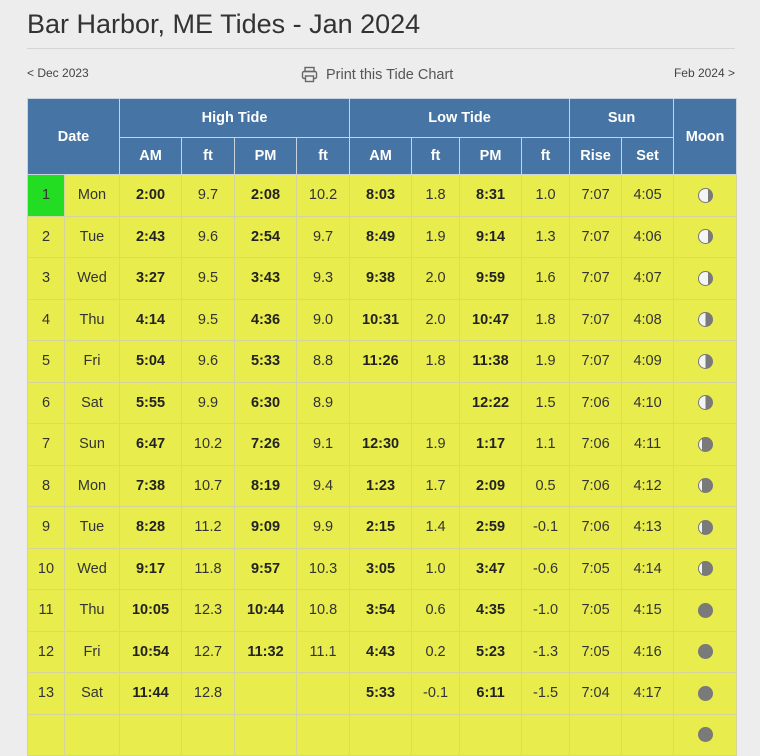 The image size is (760, 756). What do you see at coordinates (46, 485) in the screenshot?
I see `day-cell: 8` at bounding box center [46, 485].